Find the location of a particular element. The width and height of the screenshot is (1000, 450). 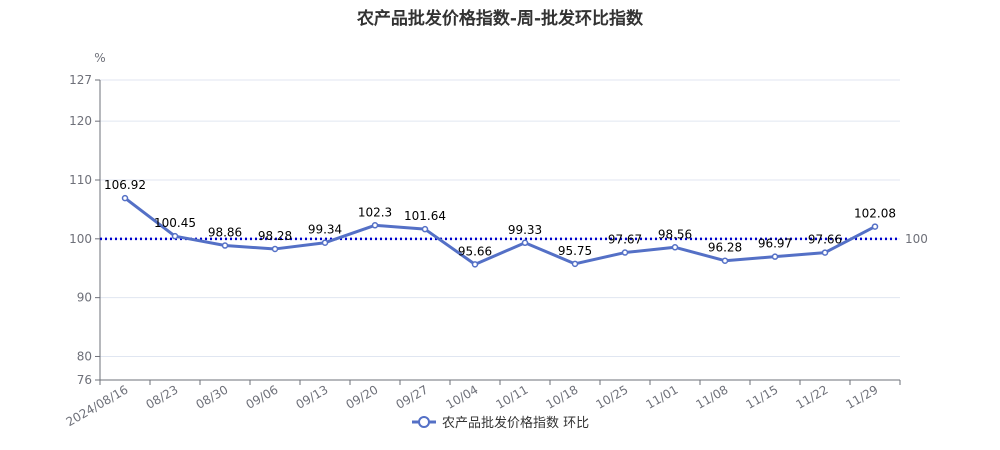

x-tick-label: 10/11 is located at coordinates (512, 396).